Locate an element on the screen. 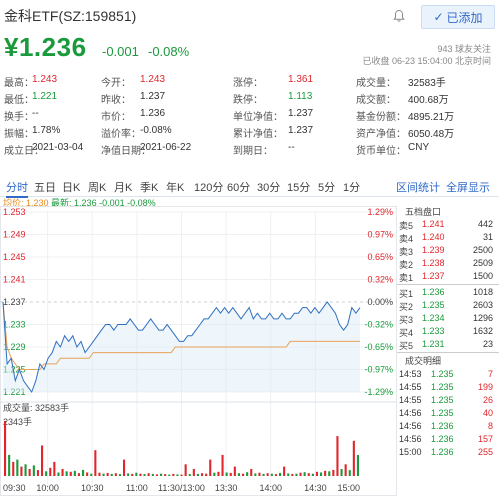 The width and height of the screenshot is (499, 496). tab-12: 1分 is located at coordinates (352, 188).